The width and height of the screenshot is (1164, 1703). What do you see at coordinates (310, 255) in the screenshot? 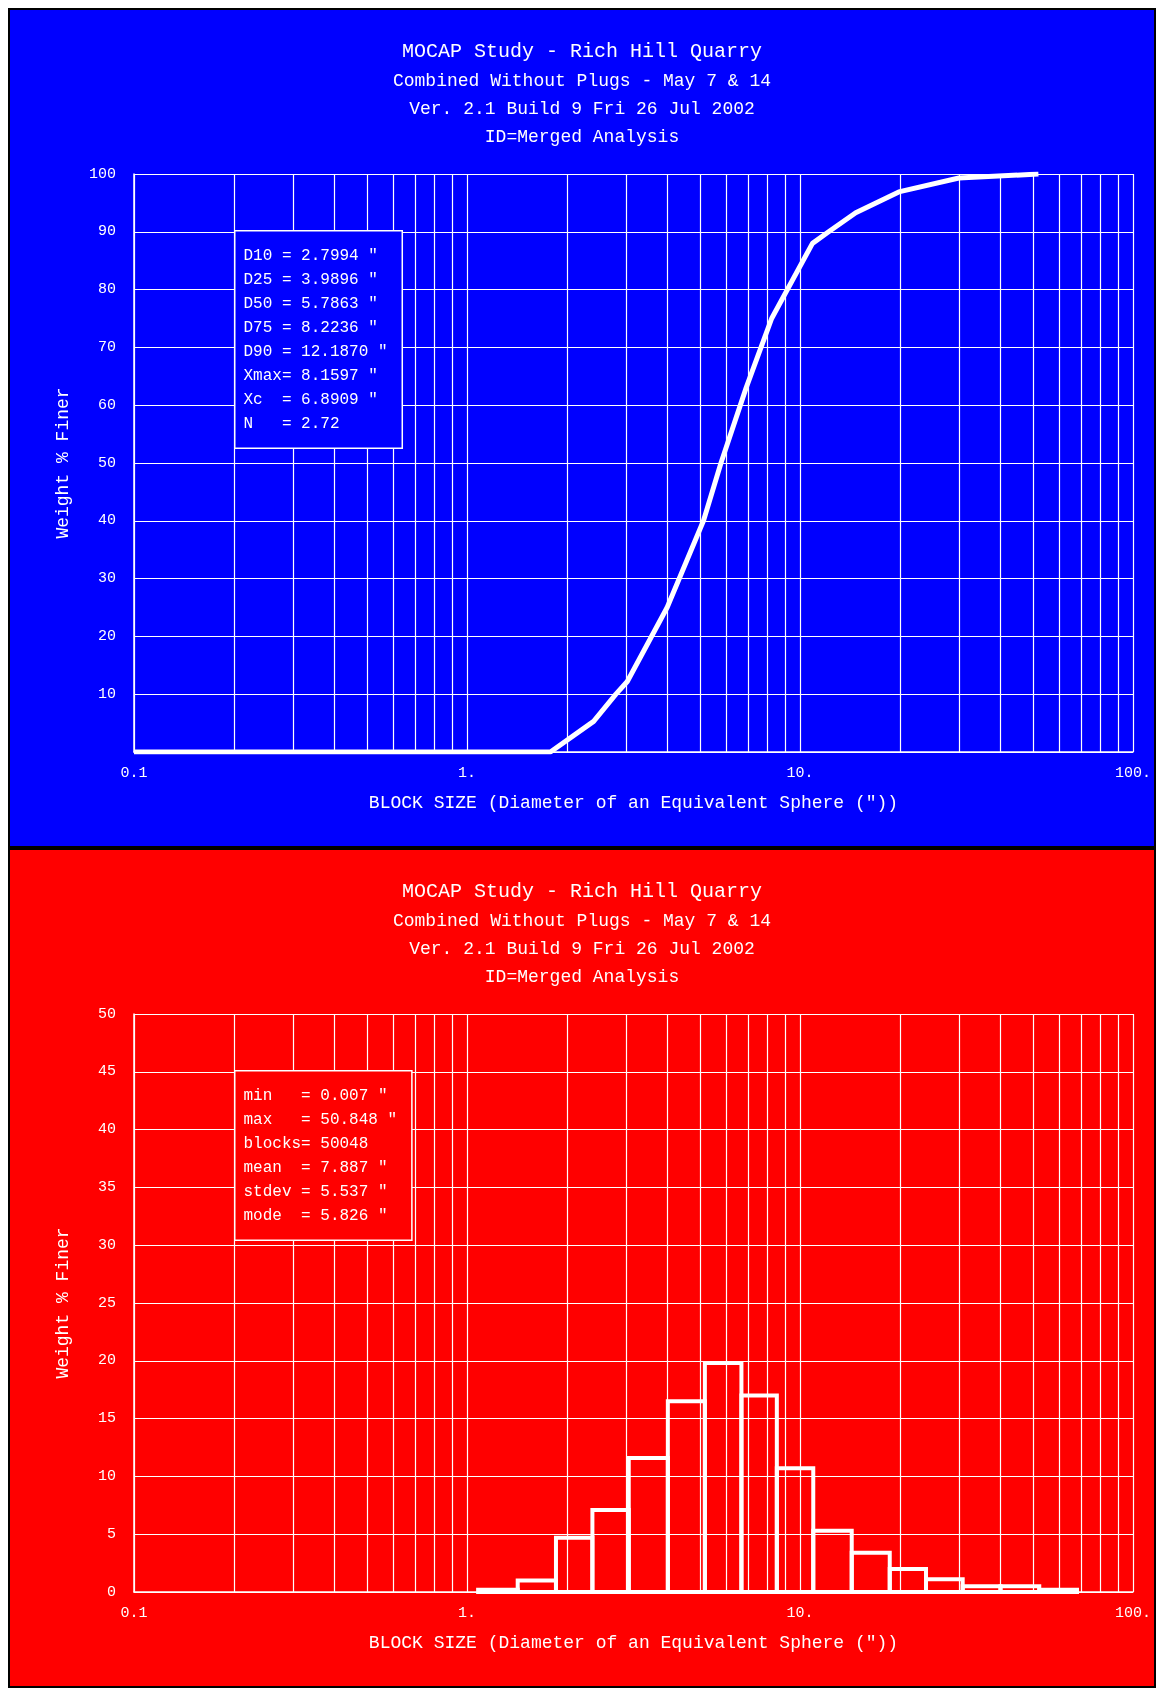
I see `annotation: D10 = 2.7994 "` at bounding box center [310, 255].